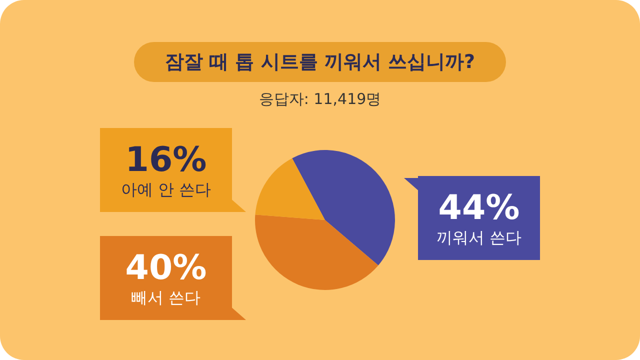 Image resolution: width=640 pixels, height=360 pixels. I want to click on slice-label: 아예 안 쓴다, so click(166, 190).